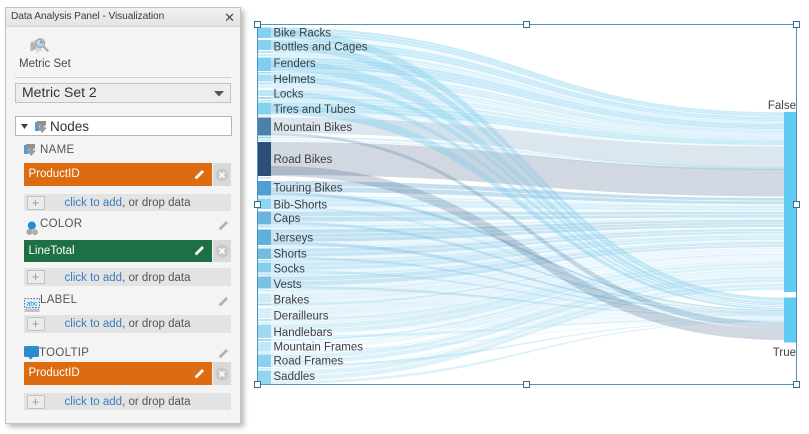 This screenshot has height=434, width=809. I want to click on svg-text: Vests, so click(288, 285).